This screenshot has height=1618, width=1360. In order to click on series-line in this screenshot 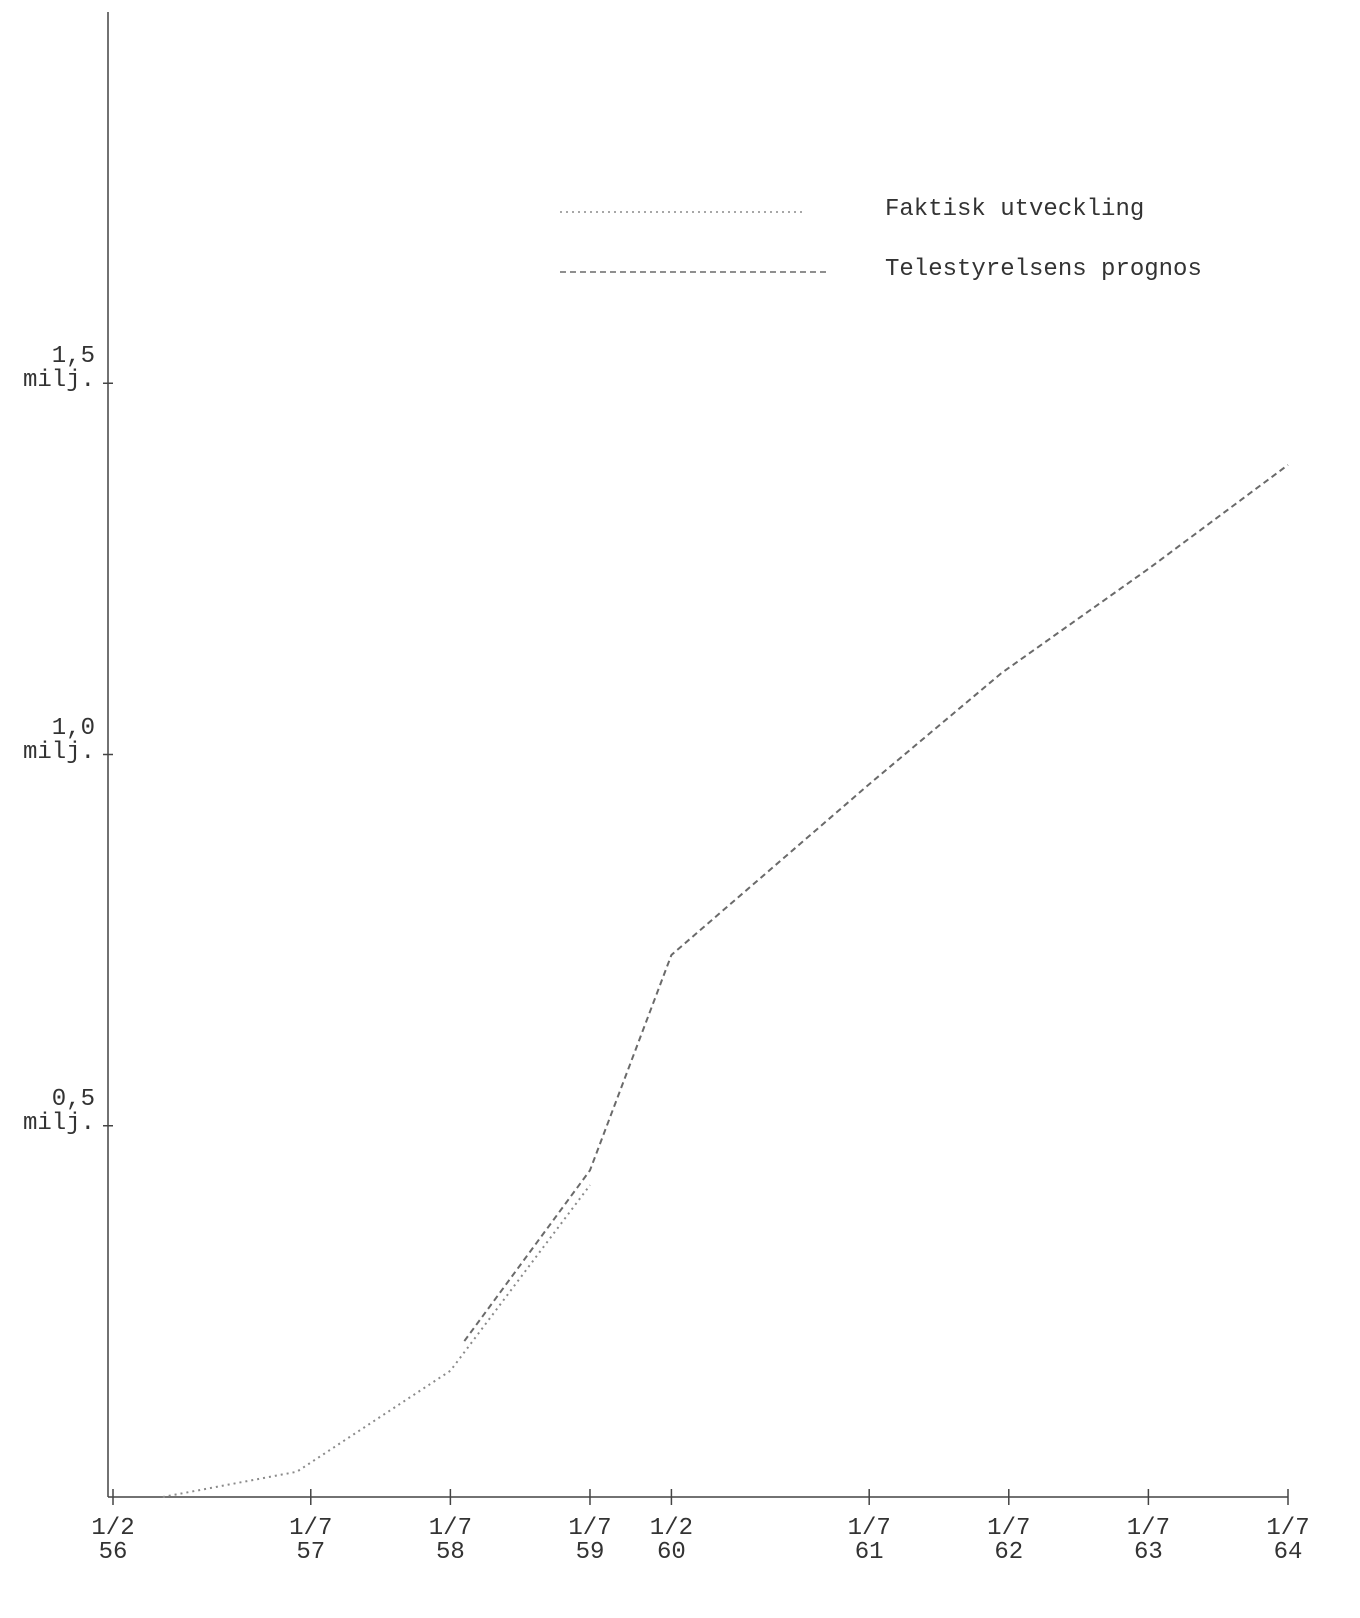, I will do `click(376, 1341)`.